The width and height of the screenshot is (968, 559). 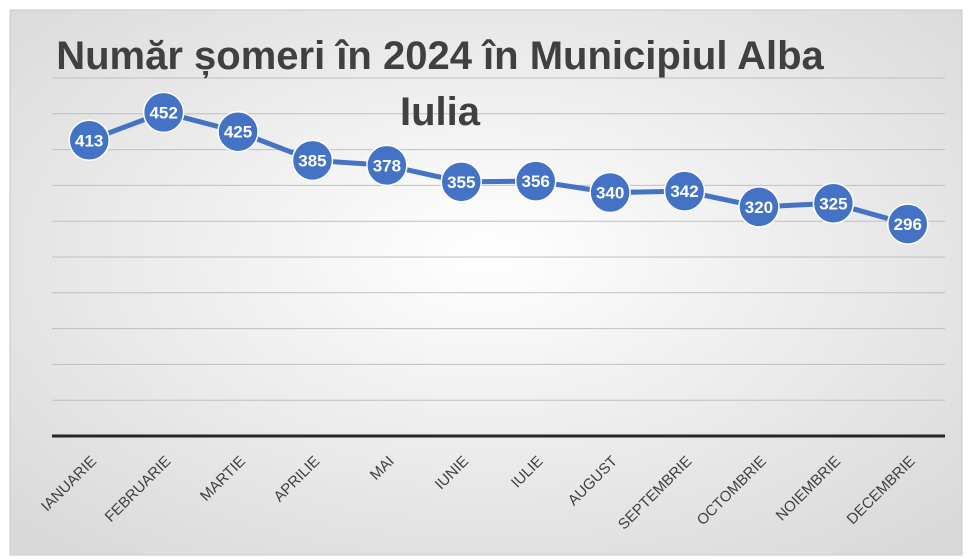 I want to click on data-label: 356, so click(x=536, y=181).